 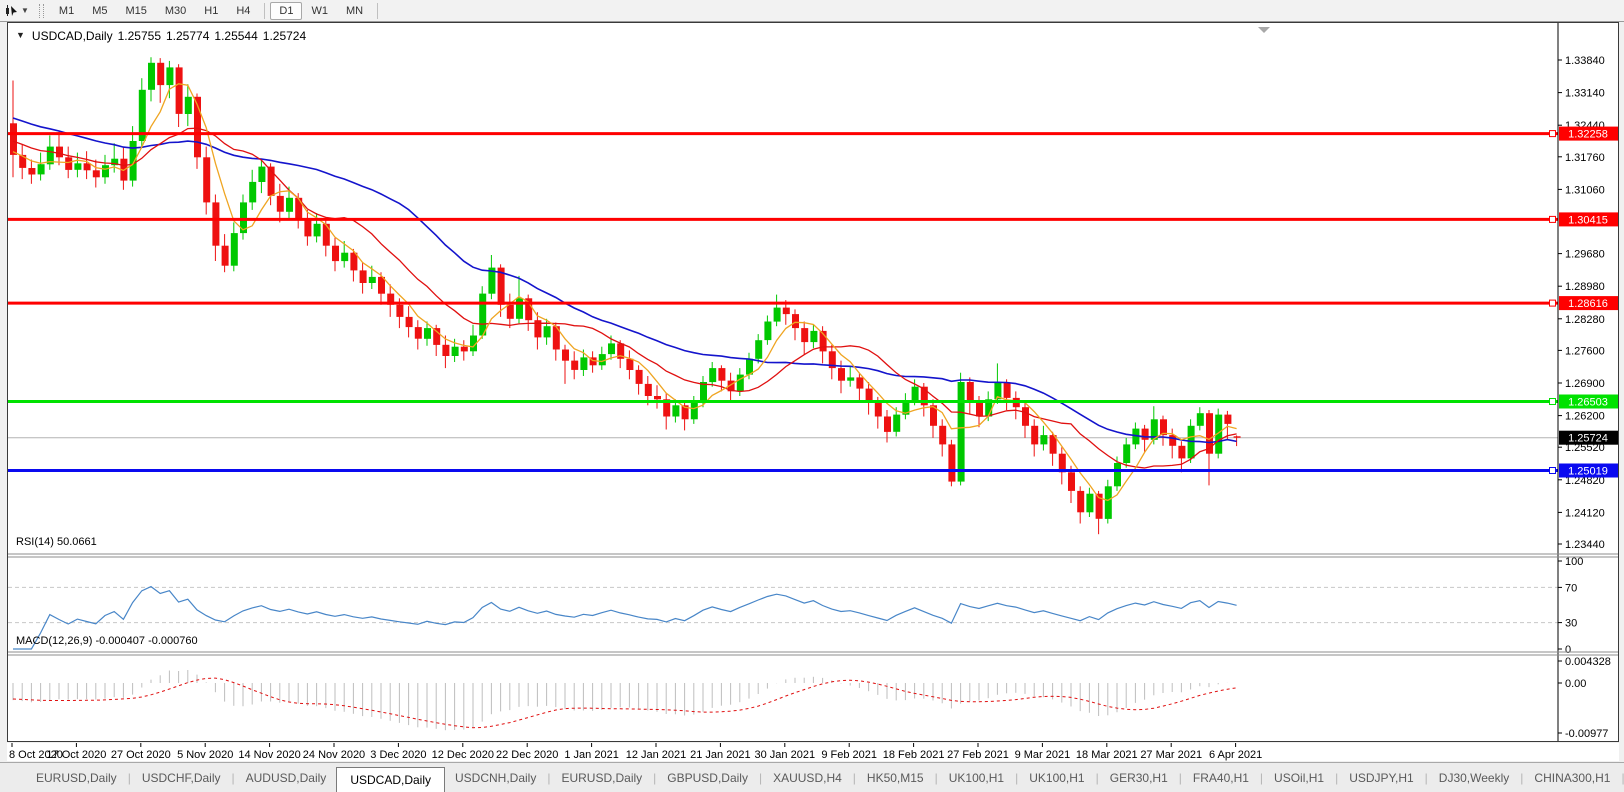 I want to click on date-tick-label: 12 Jan 2021, so click(x=656, y=755).